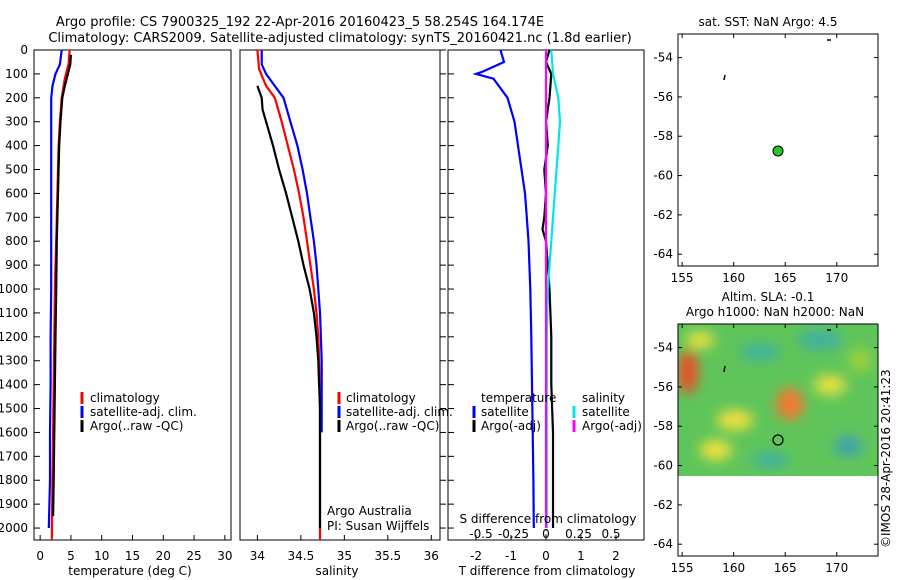 The image size is (900, 580). I want to click on depth-tick-label: 200, so click(16, 98).